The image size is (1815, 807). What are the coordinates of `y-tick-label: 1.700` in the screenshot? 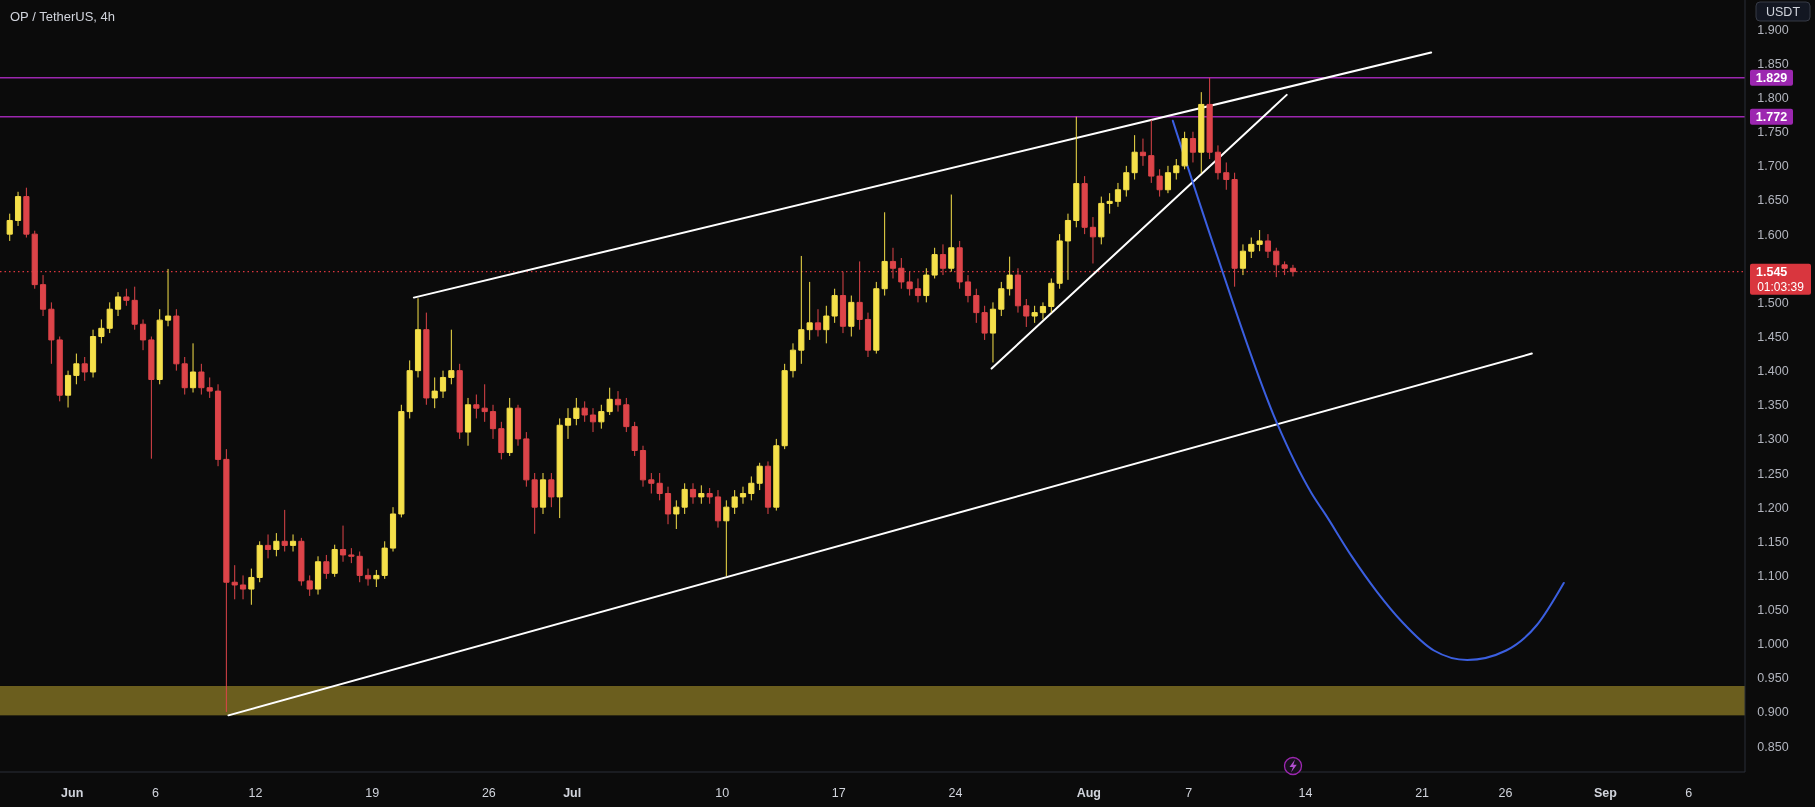 It's located at (1773, 166).